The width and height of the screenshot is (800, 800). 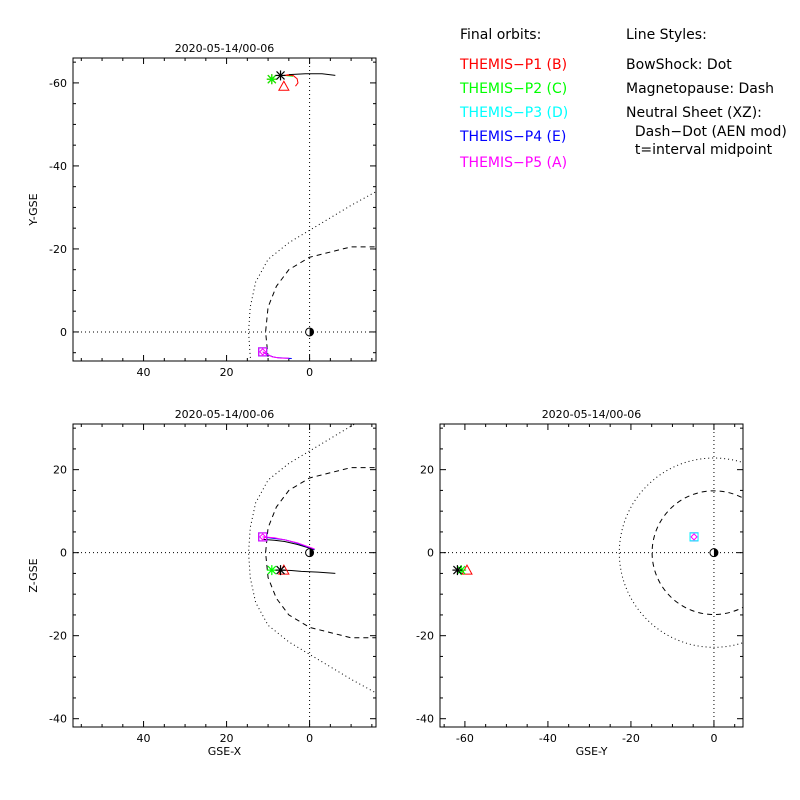 I want to click on x-tick-label: -60, so click(x=465, y=738).